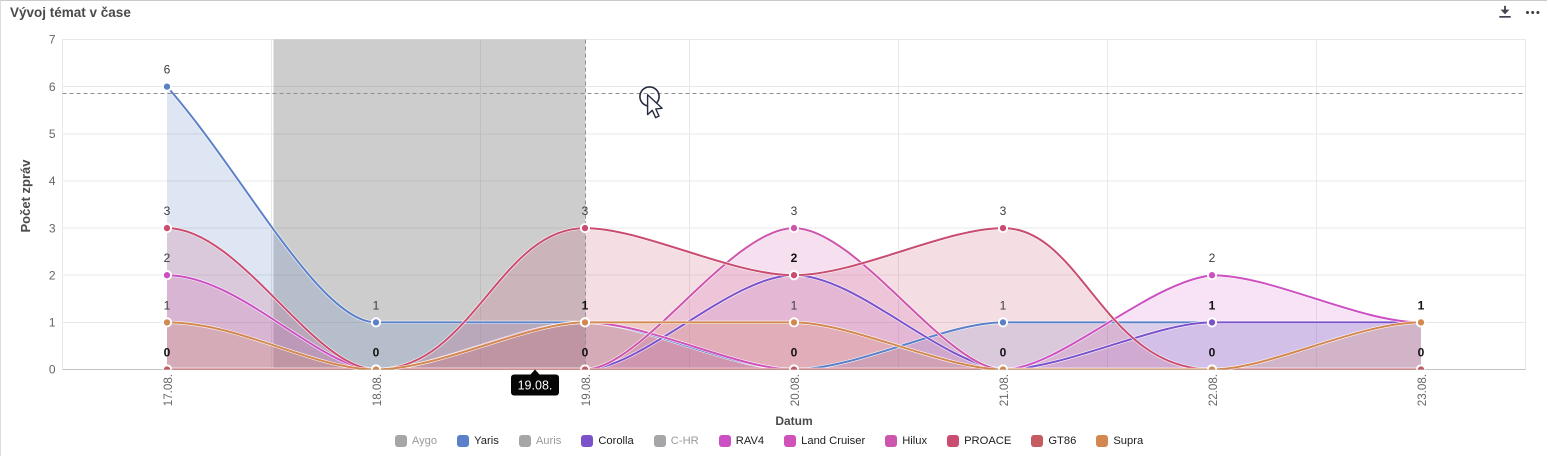 Image resolution: width=1548 pixels, height=457 pixels. I want to click on svg-text: 5, so click(52, 134).